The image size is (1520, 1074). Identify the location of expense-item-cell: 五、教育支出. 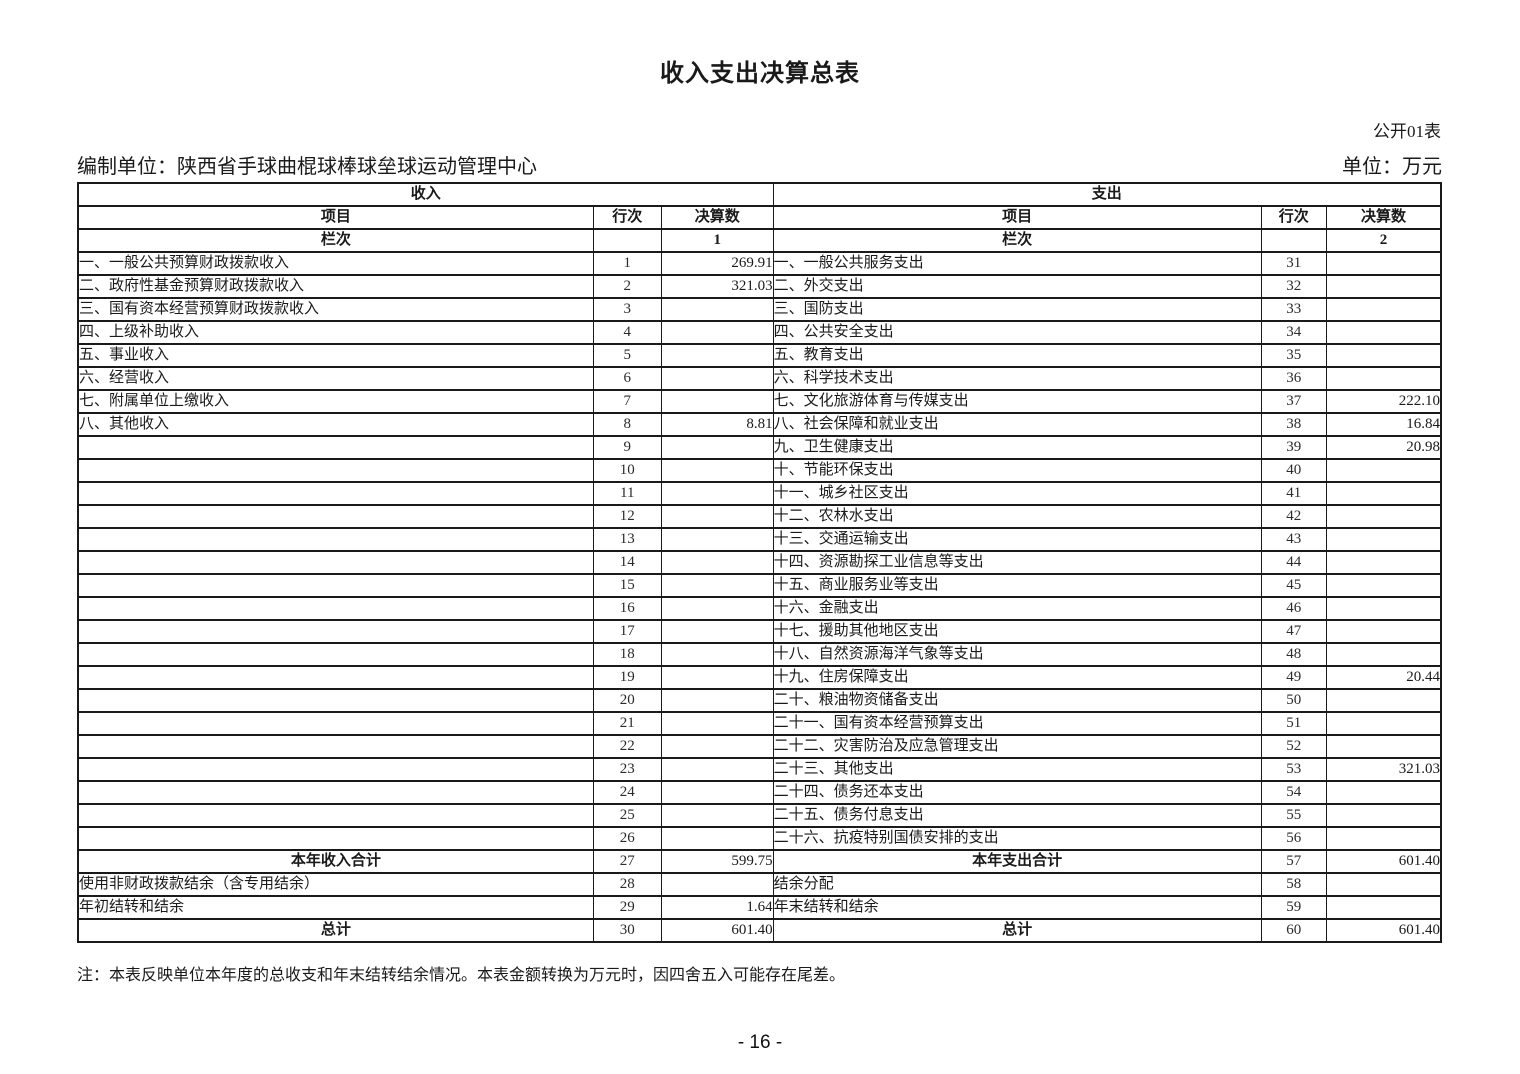
(1017, 355).